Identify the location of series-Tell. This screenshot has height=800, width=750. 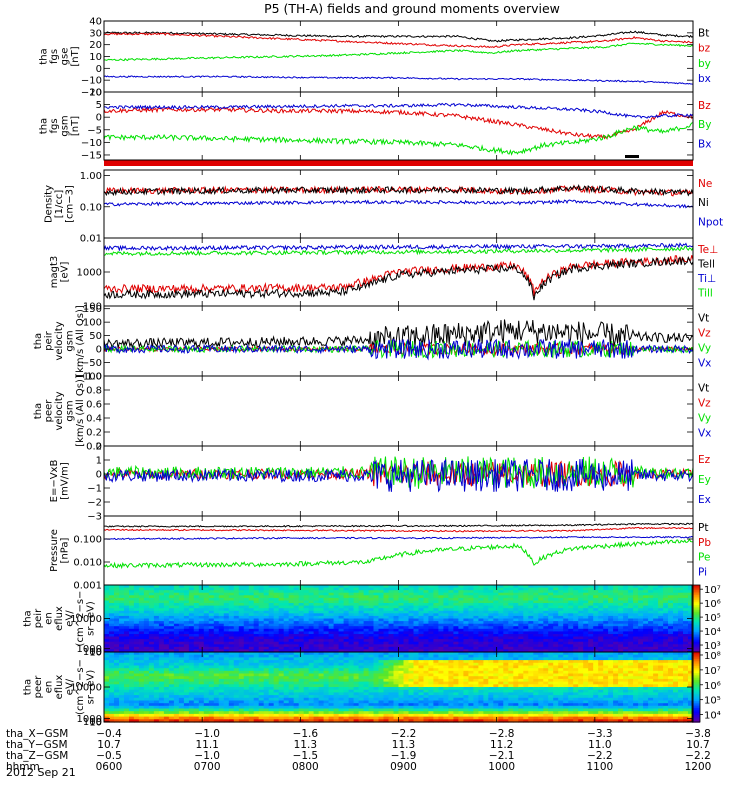
(398, 278).